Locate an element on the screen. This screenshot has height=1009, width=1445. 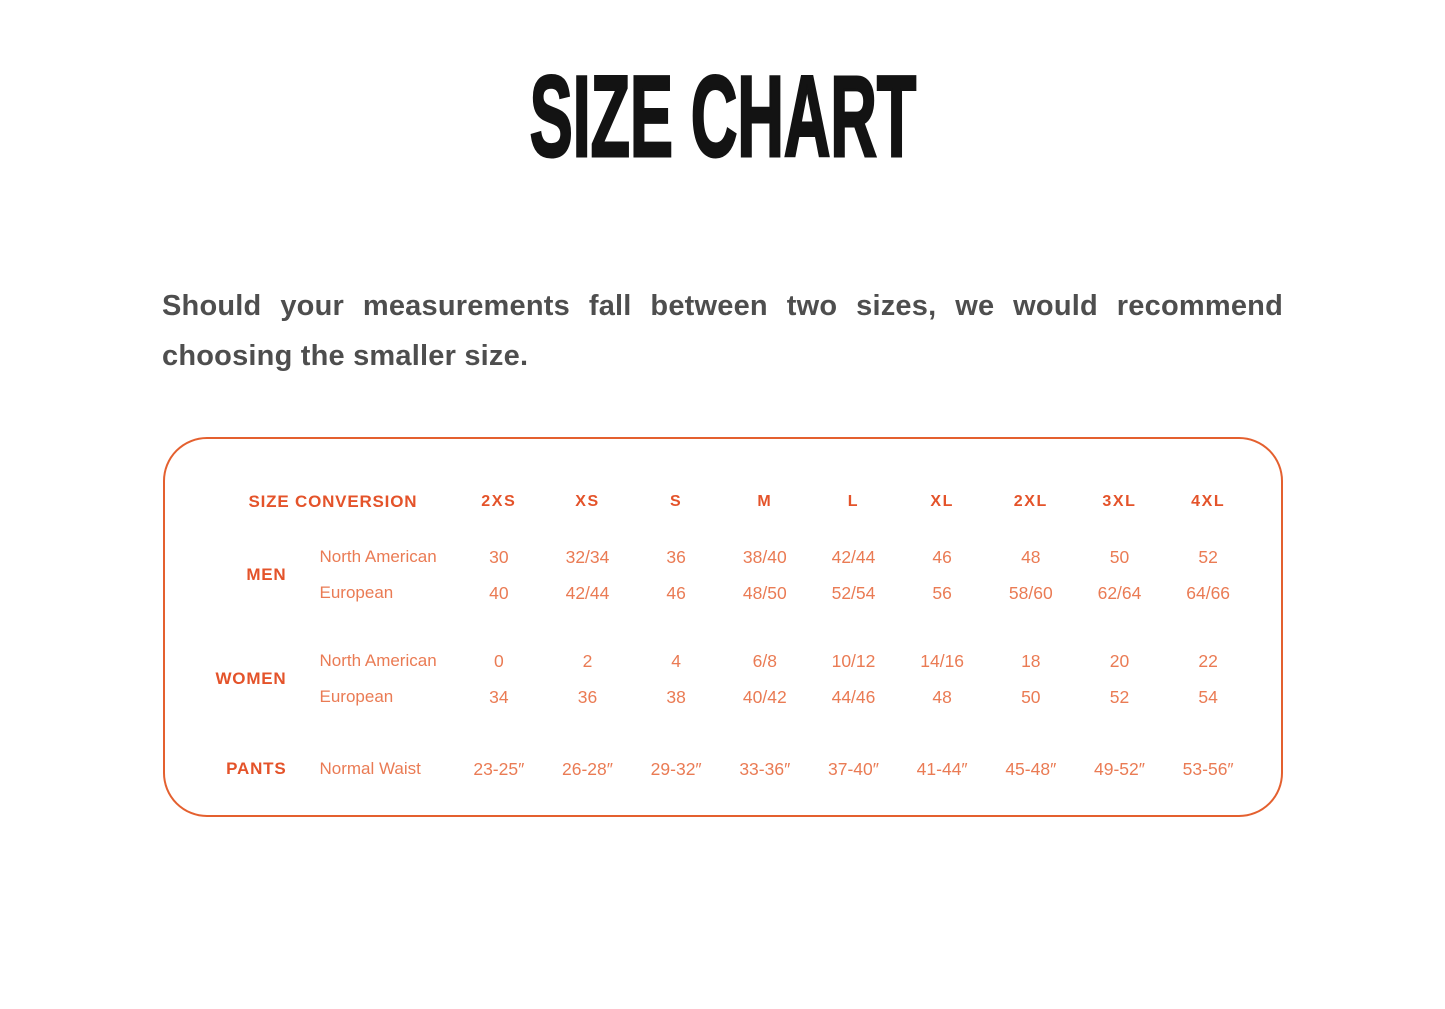
size-column-header-2xl: 2XL is located at coordinates (1030, 501).